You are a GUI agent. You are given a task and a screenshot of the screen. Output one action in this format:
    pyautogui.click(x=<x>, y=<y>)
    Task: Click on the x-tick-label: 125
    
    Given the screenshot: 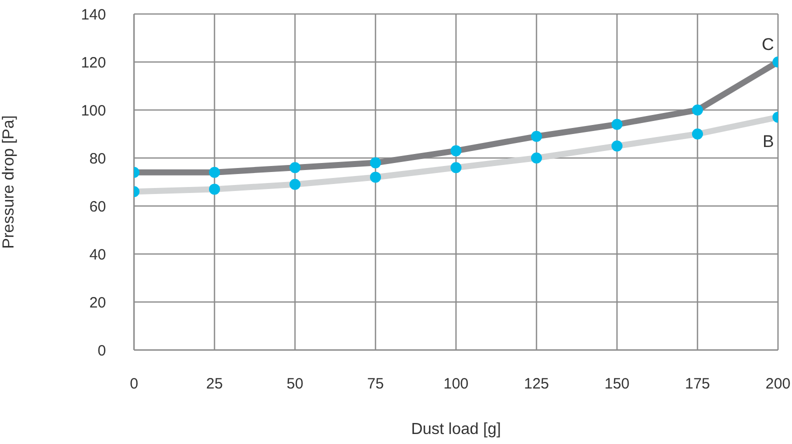 What is the action you would take?
    pyautogui.click(x=537, y=384)
    